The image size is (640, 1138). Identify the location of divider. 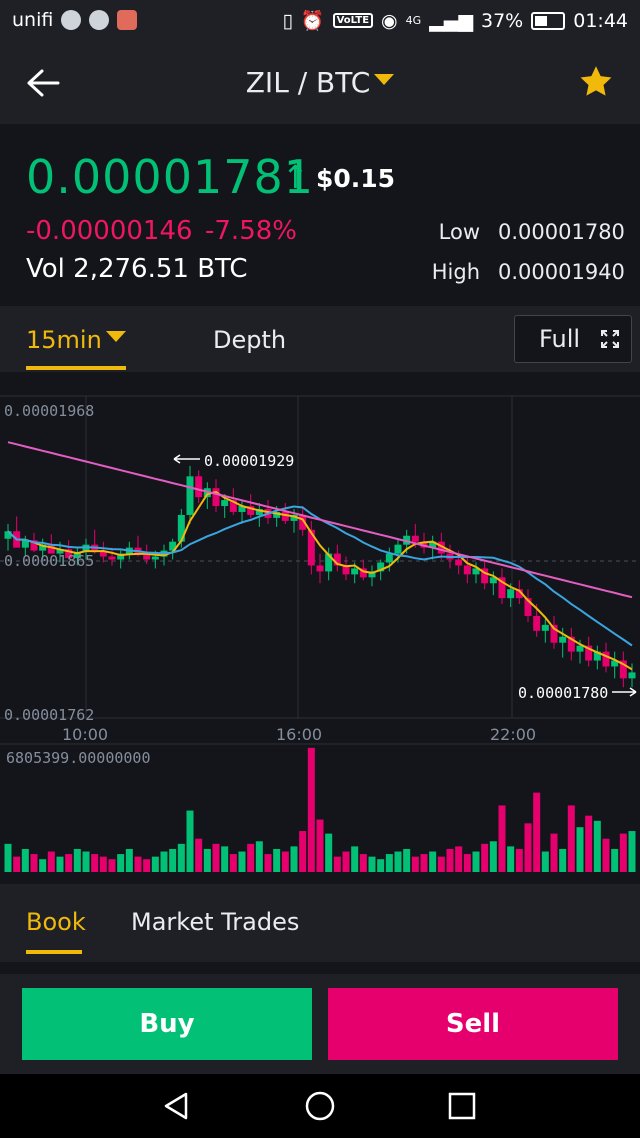
(320, 968).